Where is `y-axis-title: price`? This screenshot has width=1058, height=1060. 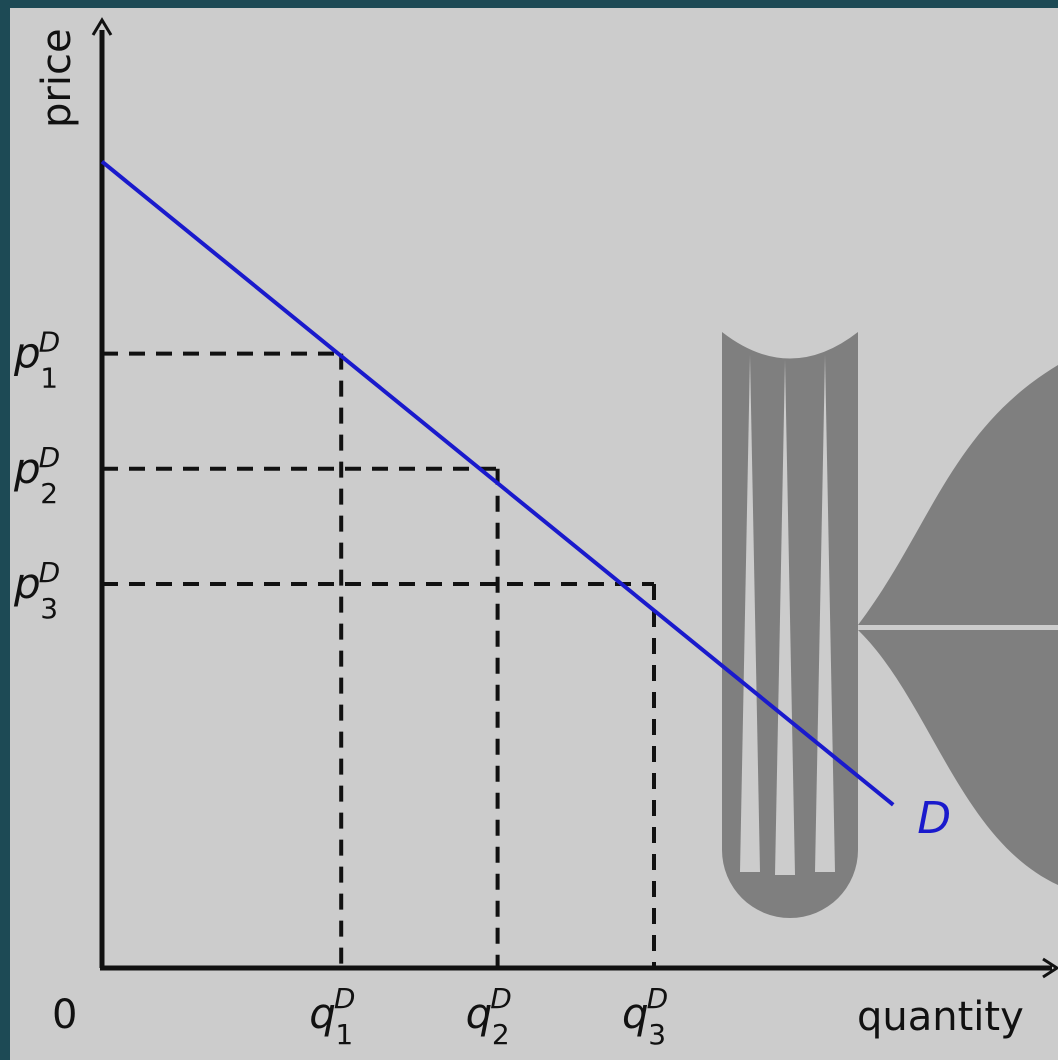 y-axis-title: price is located at coordinates (57, 78).